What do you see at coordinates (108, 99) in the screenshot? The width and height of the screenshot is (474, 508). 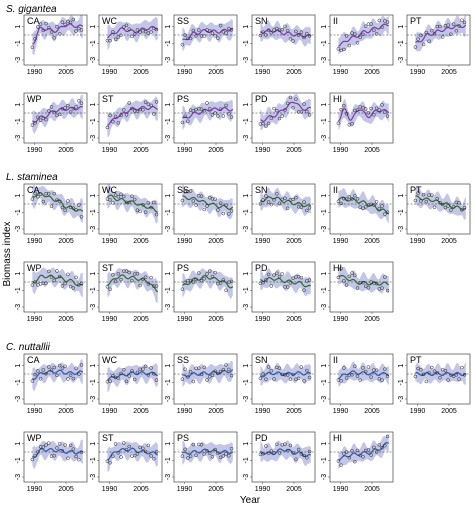 I see `site-label: ST` at bounding box center [108, 99].